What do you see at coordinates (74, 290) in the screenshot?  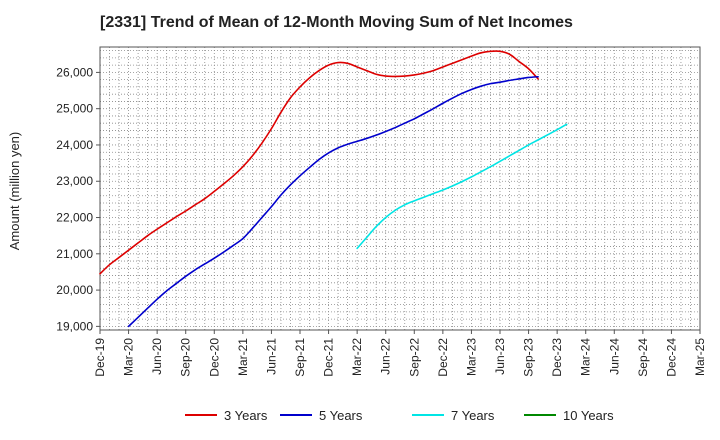 I see `y-tick-label: 20,000` at bounding box center [74, 290].